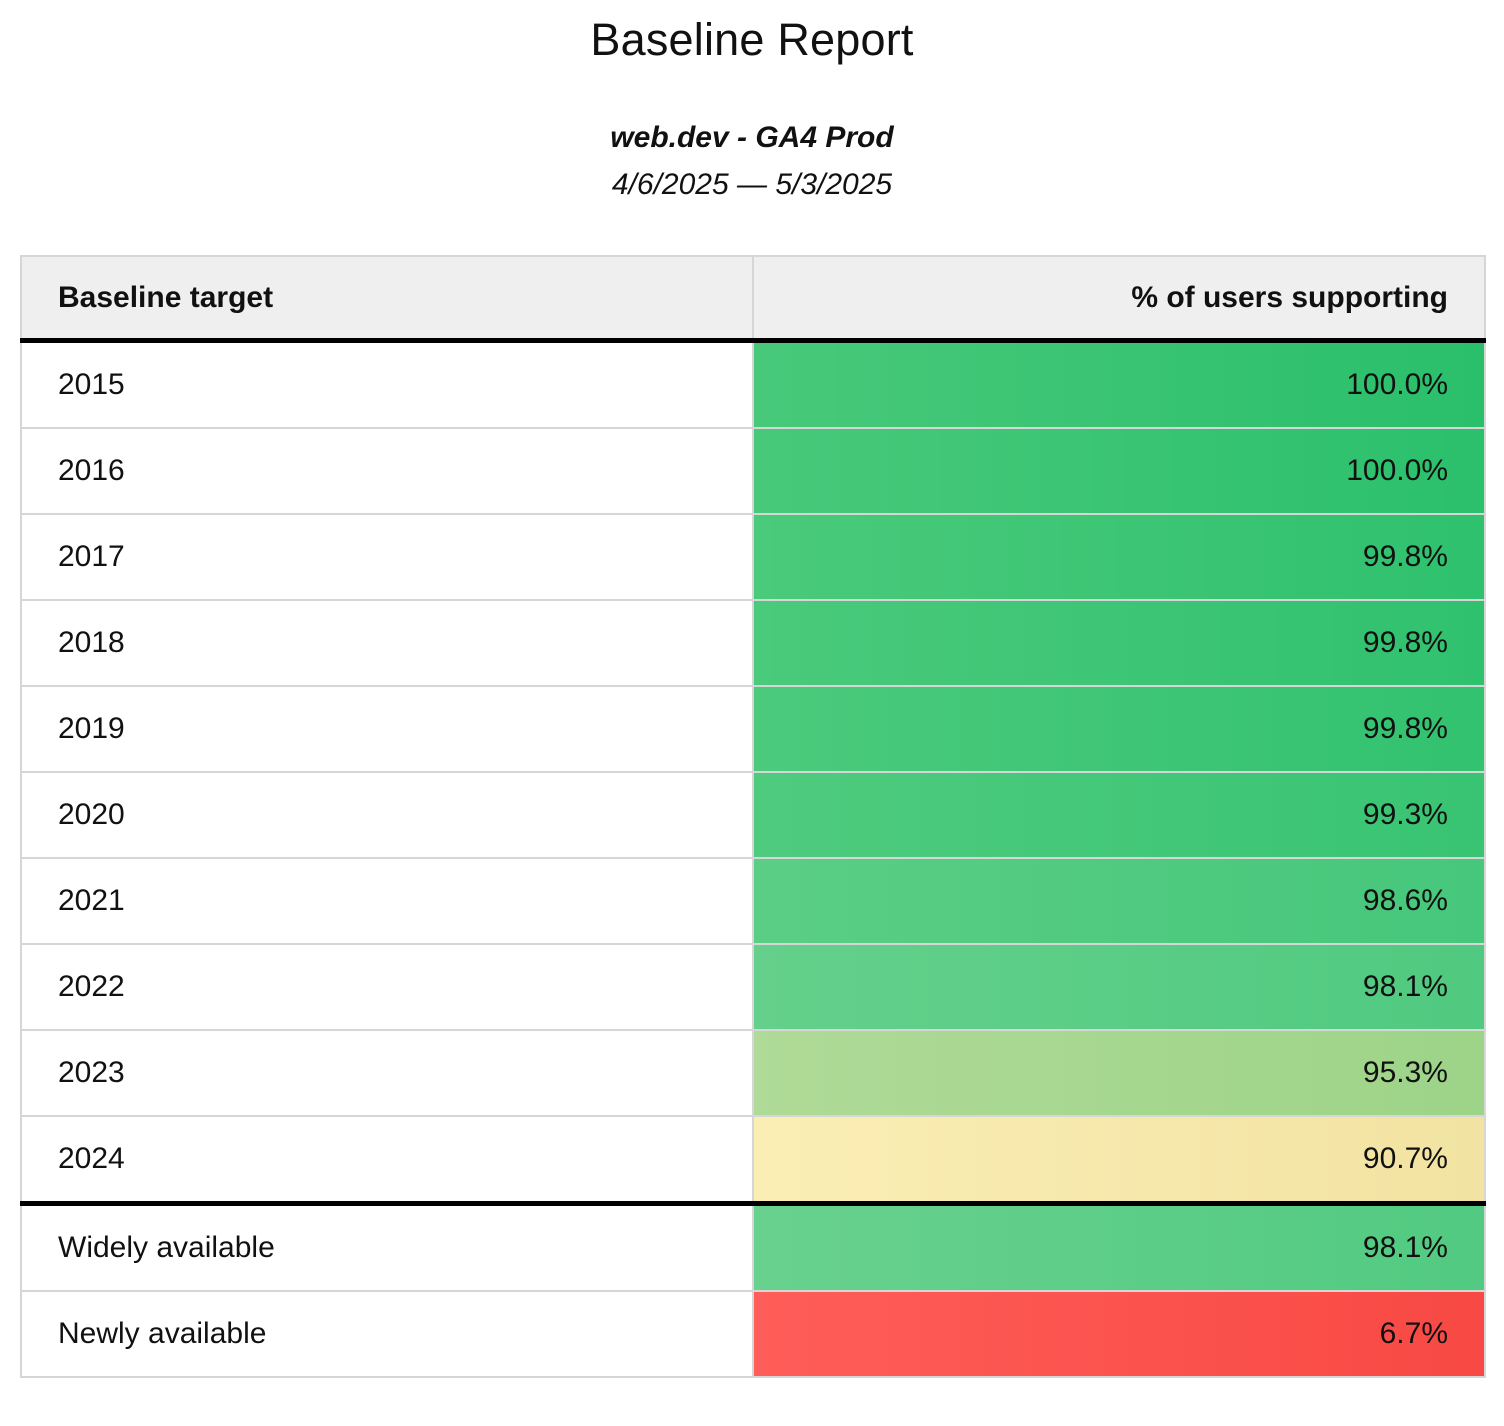 This screenshot has width=1504, height=1426. Describe the element at coordinates (752, 137) in the screenshot. I see `report-source-subtitle: web.dev - GA4 Prod` at that location.